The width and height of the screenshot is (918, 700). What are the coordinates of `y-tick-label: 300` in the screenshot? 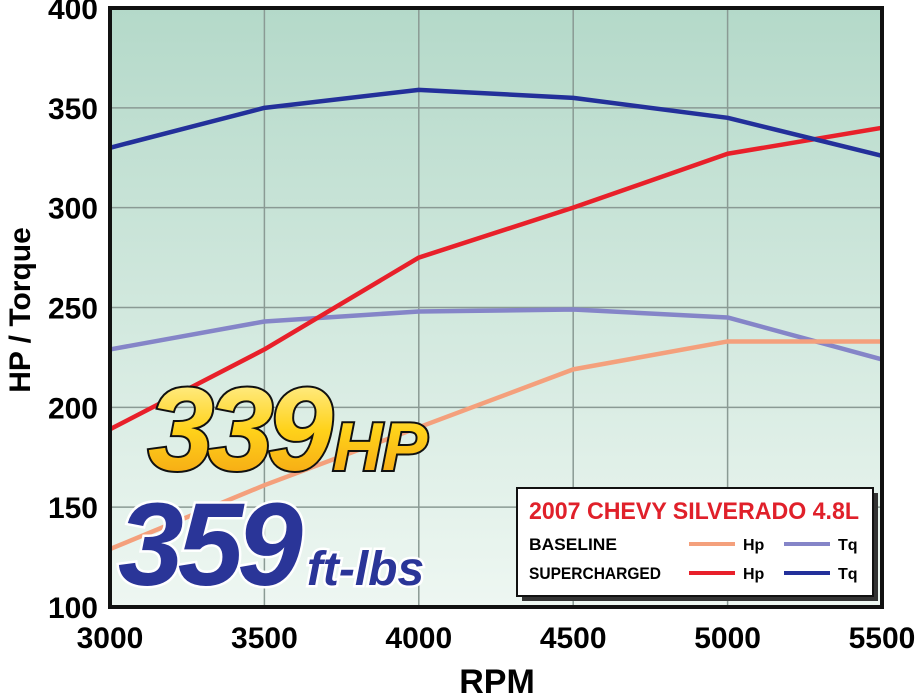 It's located at (73, 209).